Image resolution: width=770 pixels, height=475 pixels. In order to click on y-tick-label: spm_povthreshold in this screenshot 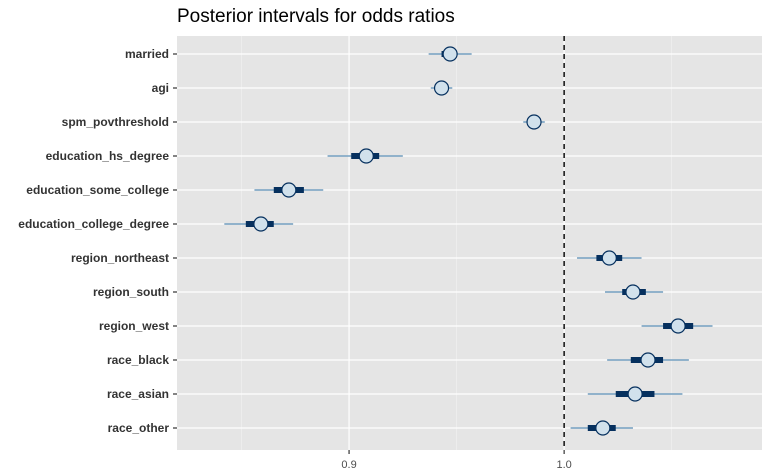, I will do `click(115, 122)`.